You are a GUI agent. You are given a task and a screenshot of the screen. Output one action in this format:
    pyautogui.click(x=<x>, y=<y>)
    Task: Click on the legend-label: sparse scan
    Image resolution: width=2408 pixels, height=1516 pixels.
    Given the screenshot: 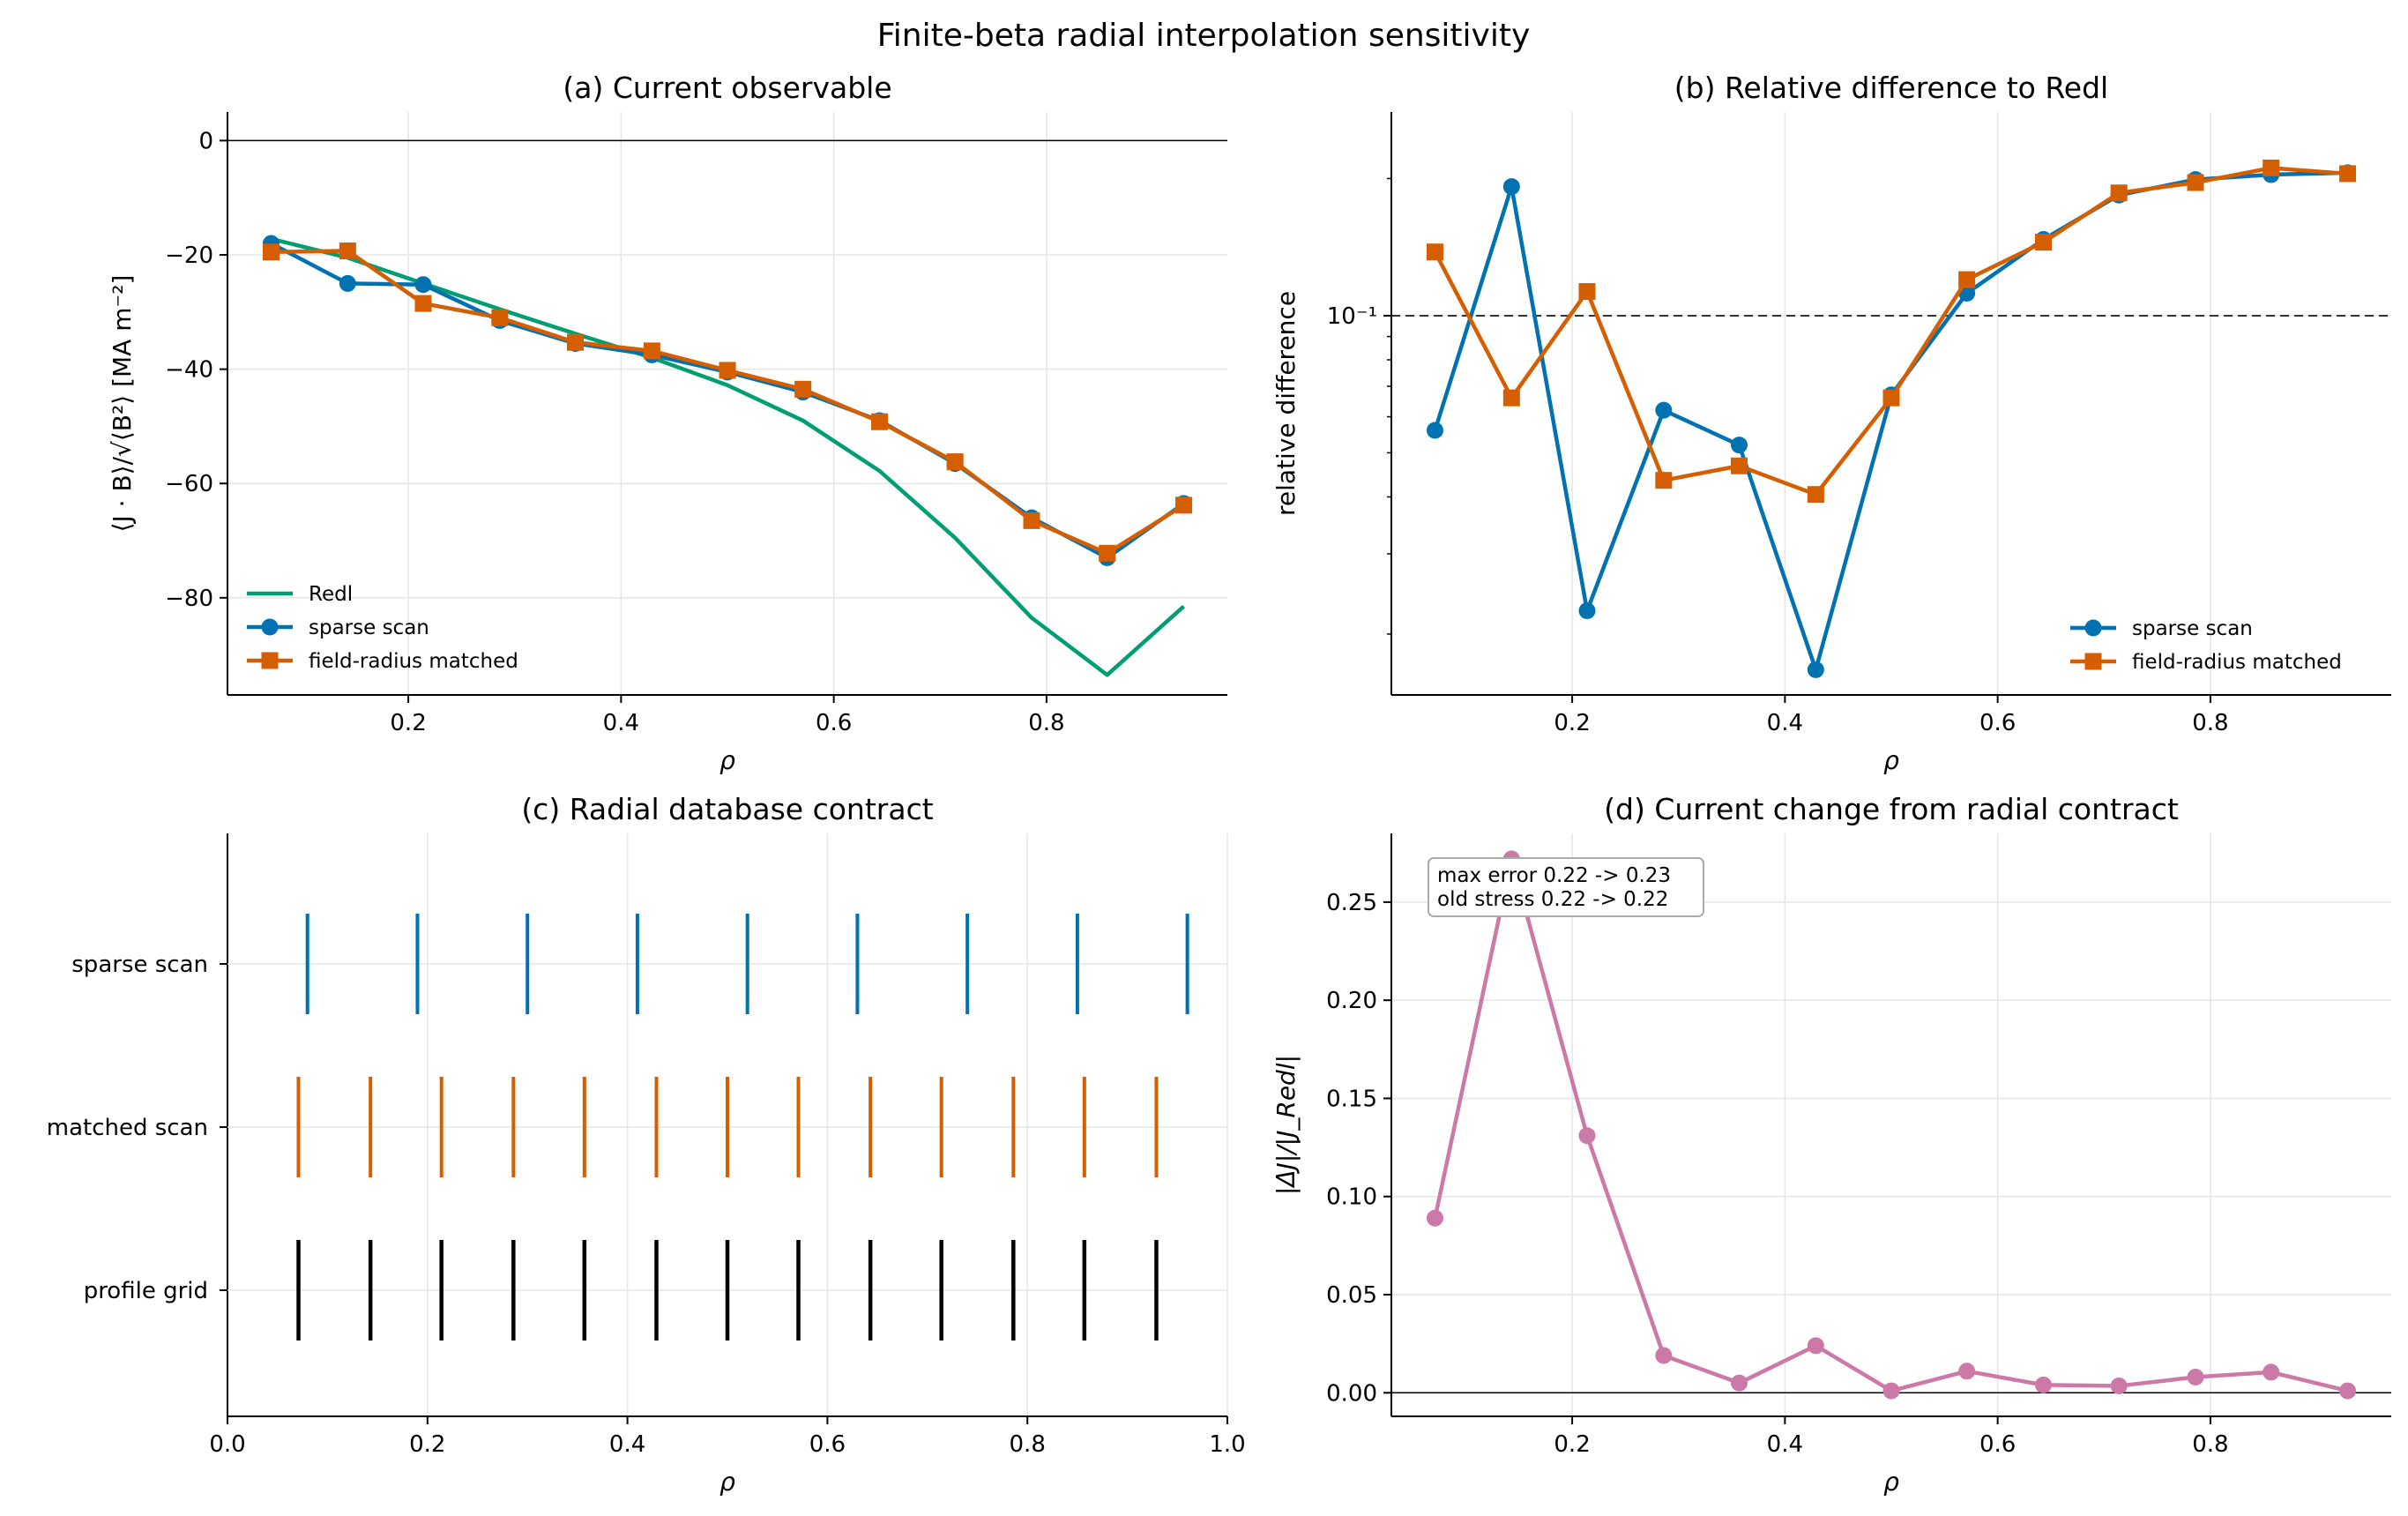 What is the action you would take?
    pyautogui.click(x=2192, y=628)
    